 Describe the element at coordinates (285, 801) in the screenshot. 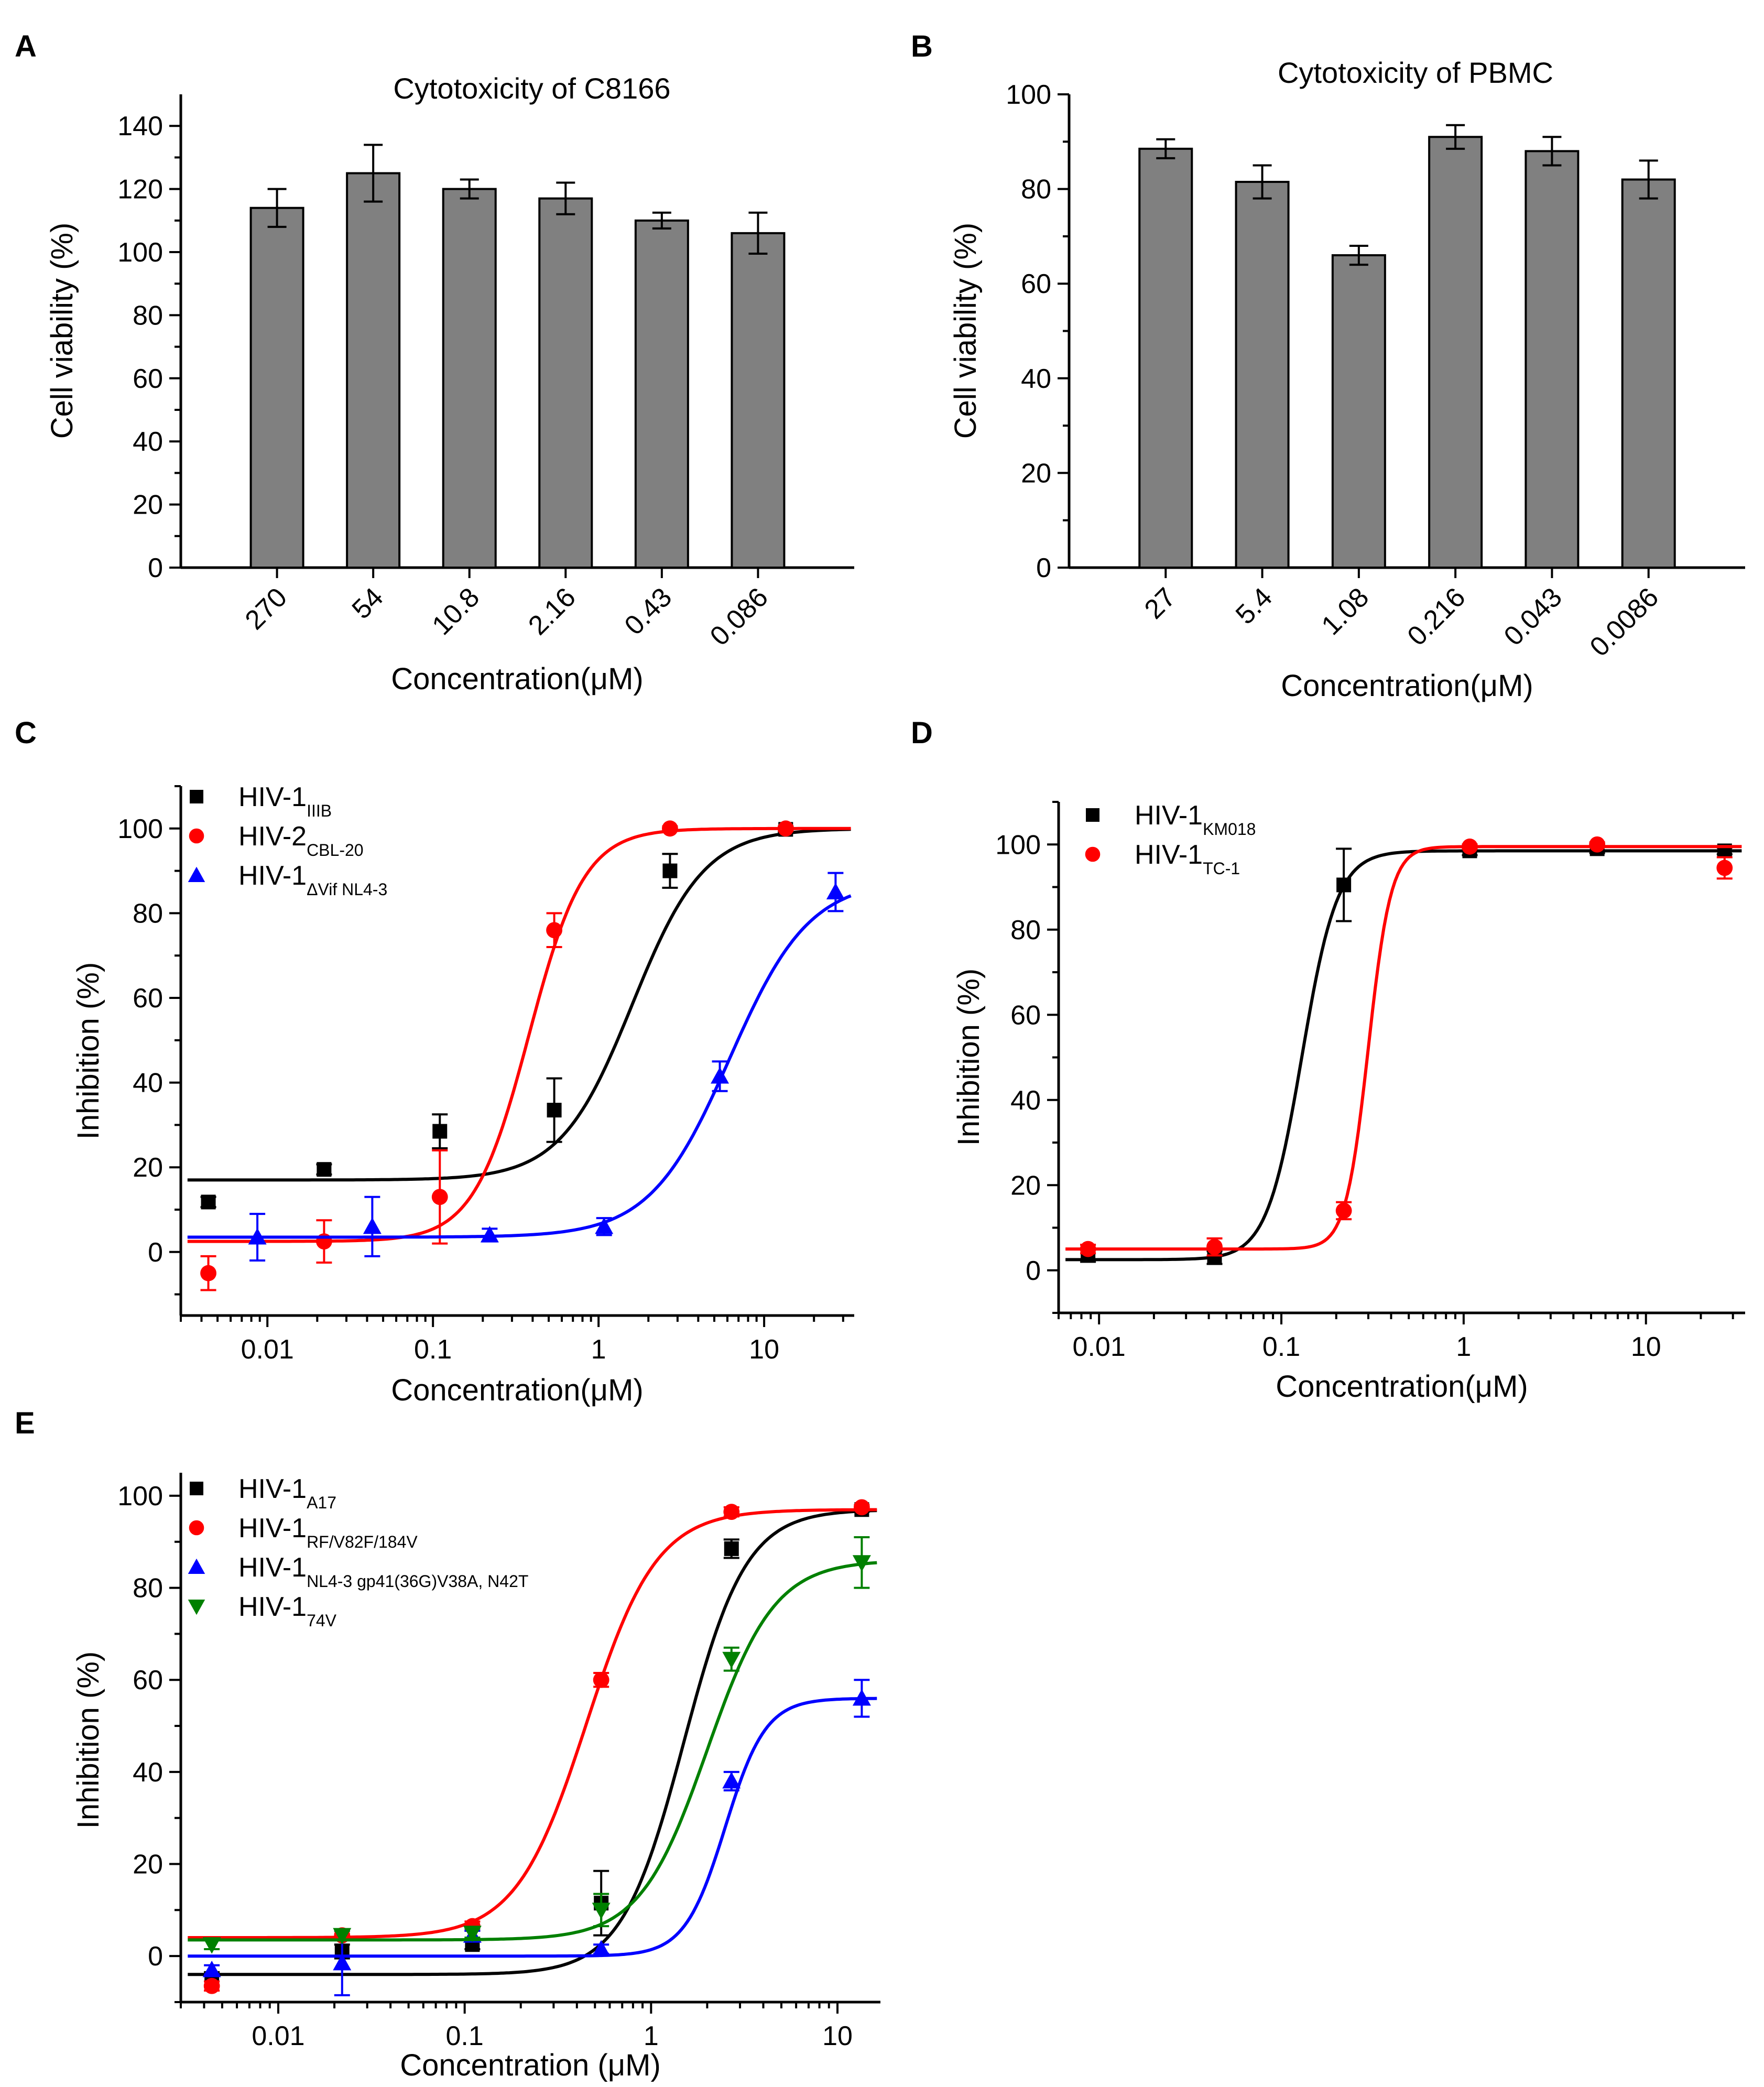

I see `legend-label: HIV-1IIIB` at that location.